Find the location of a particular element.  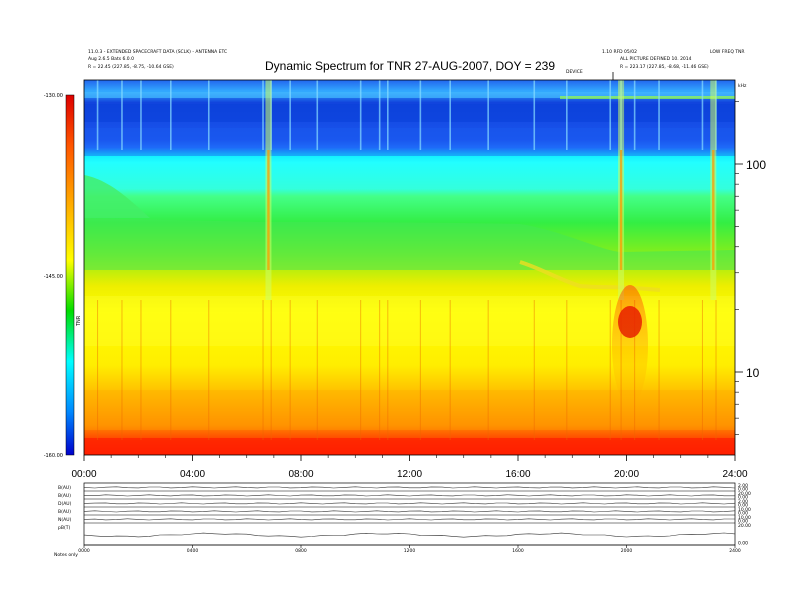

y-tick-label-10: 10 is located at coordinates (753, 373).